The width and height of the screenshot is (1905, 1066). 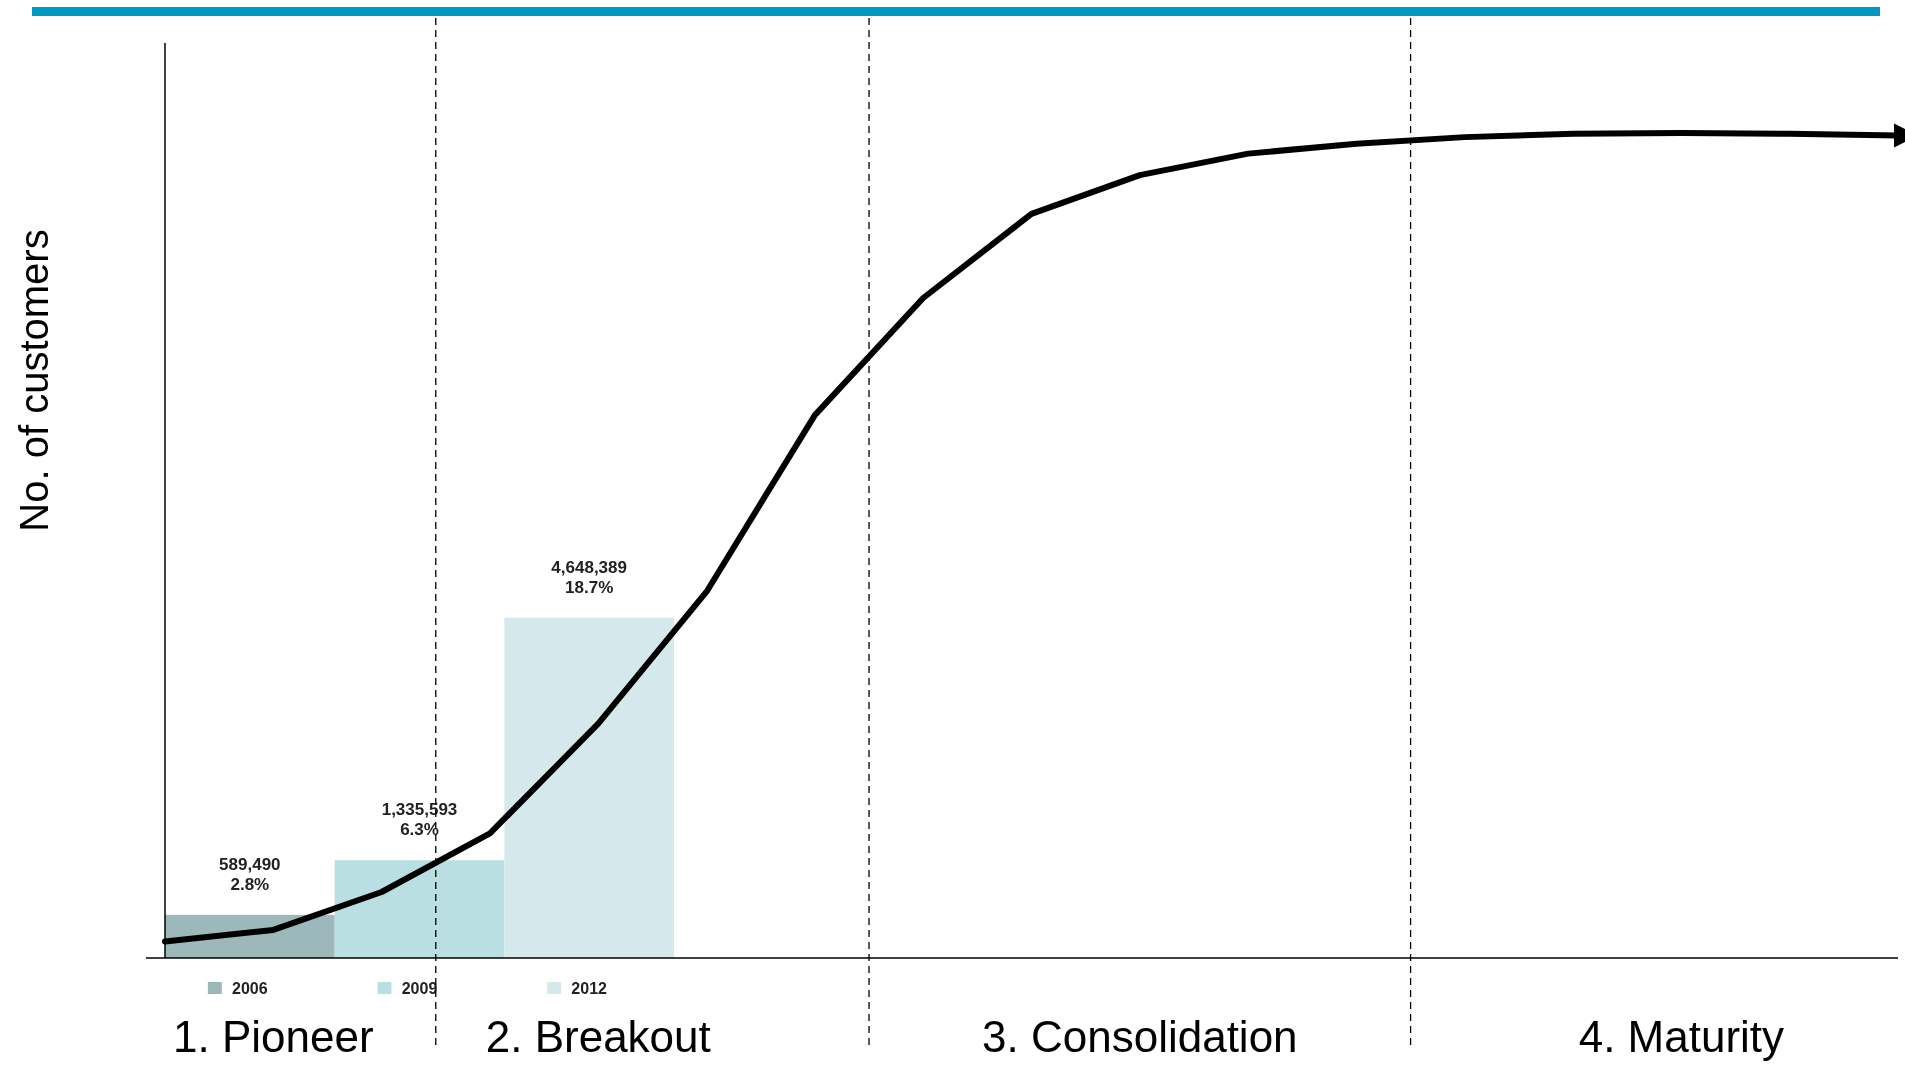 I want to click on data-label: 1,335,593 6.3%, so click(x=419, y=820).